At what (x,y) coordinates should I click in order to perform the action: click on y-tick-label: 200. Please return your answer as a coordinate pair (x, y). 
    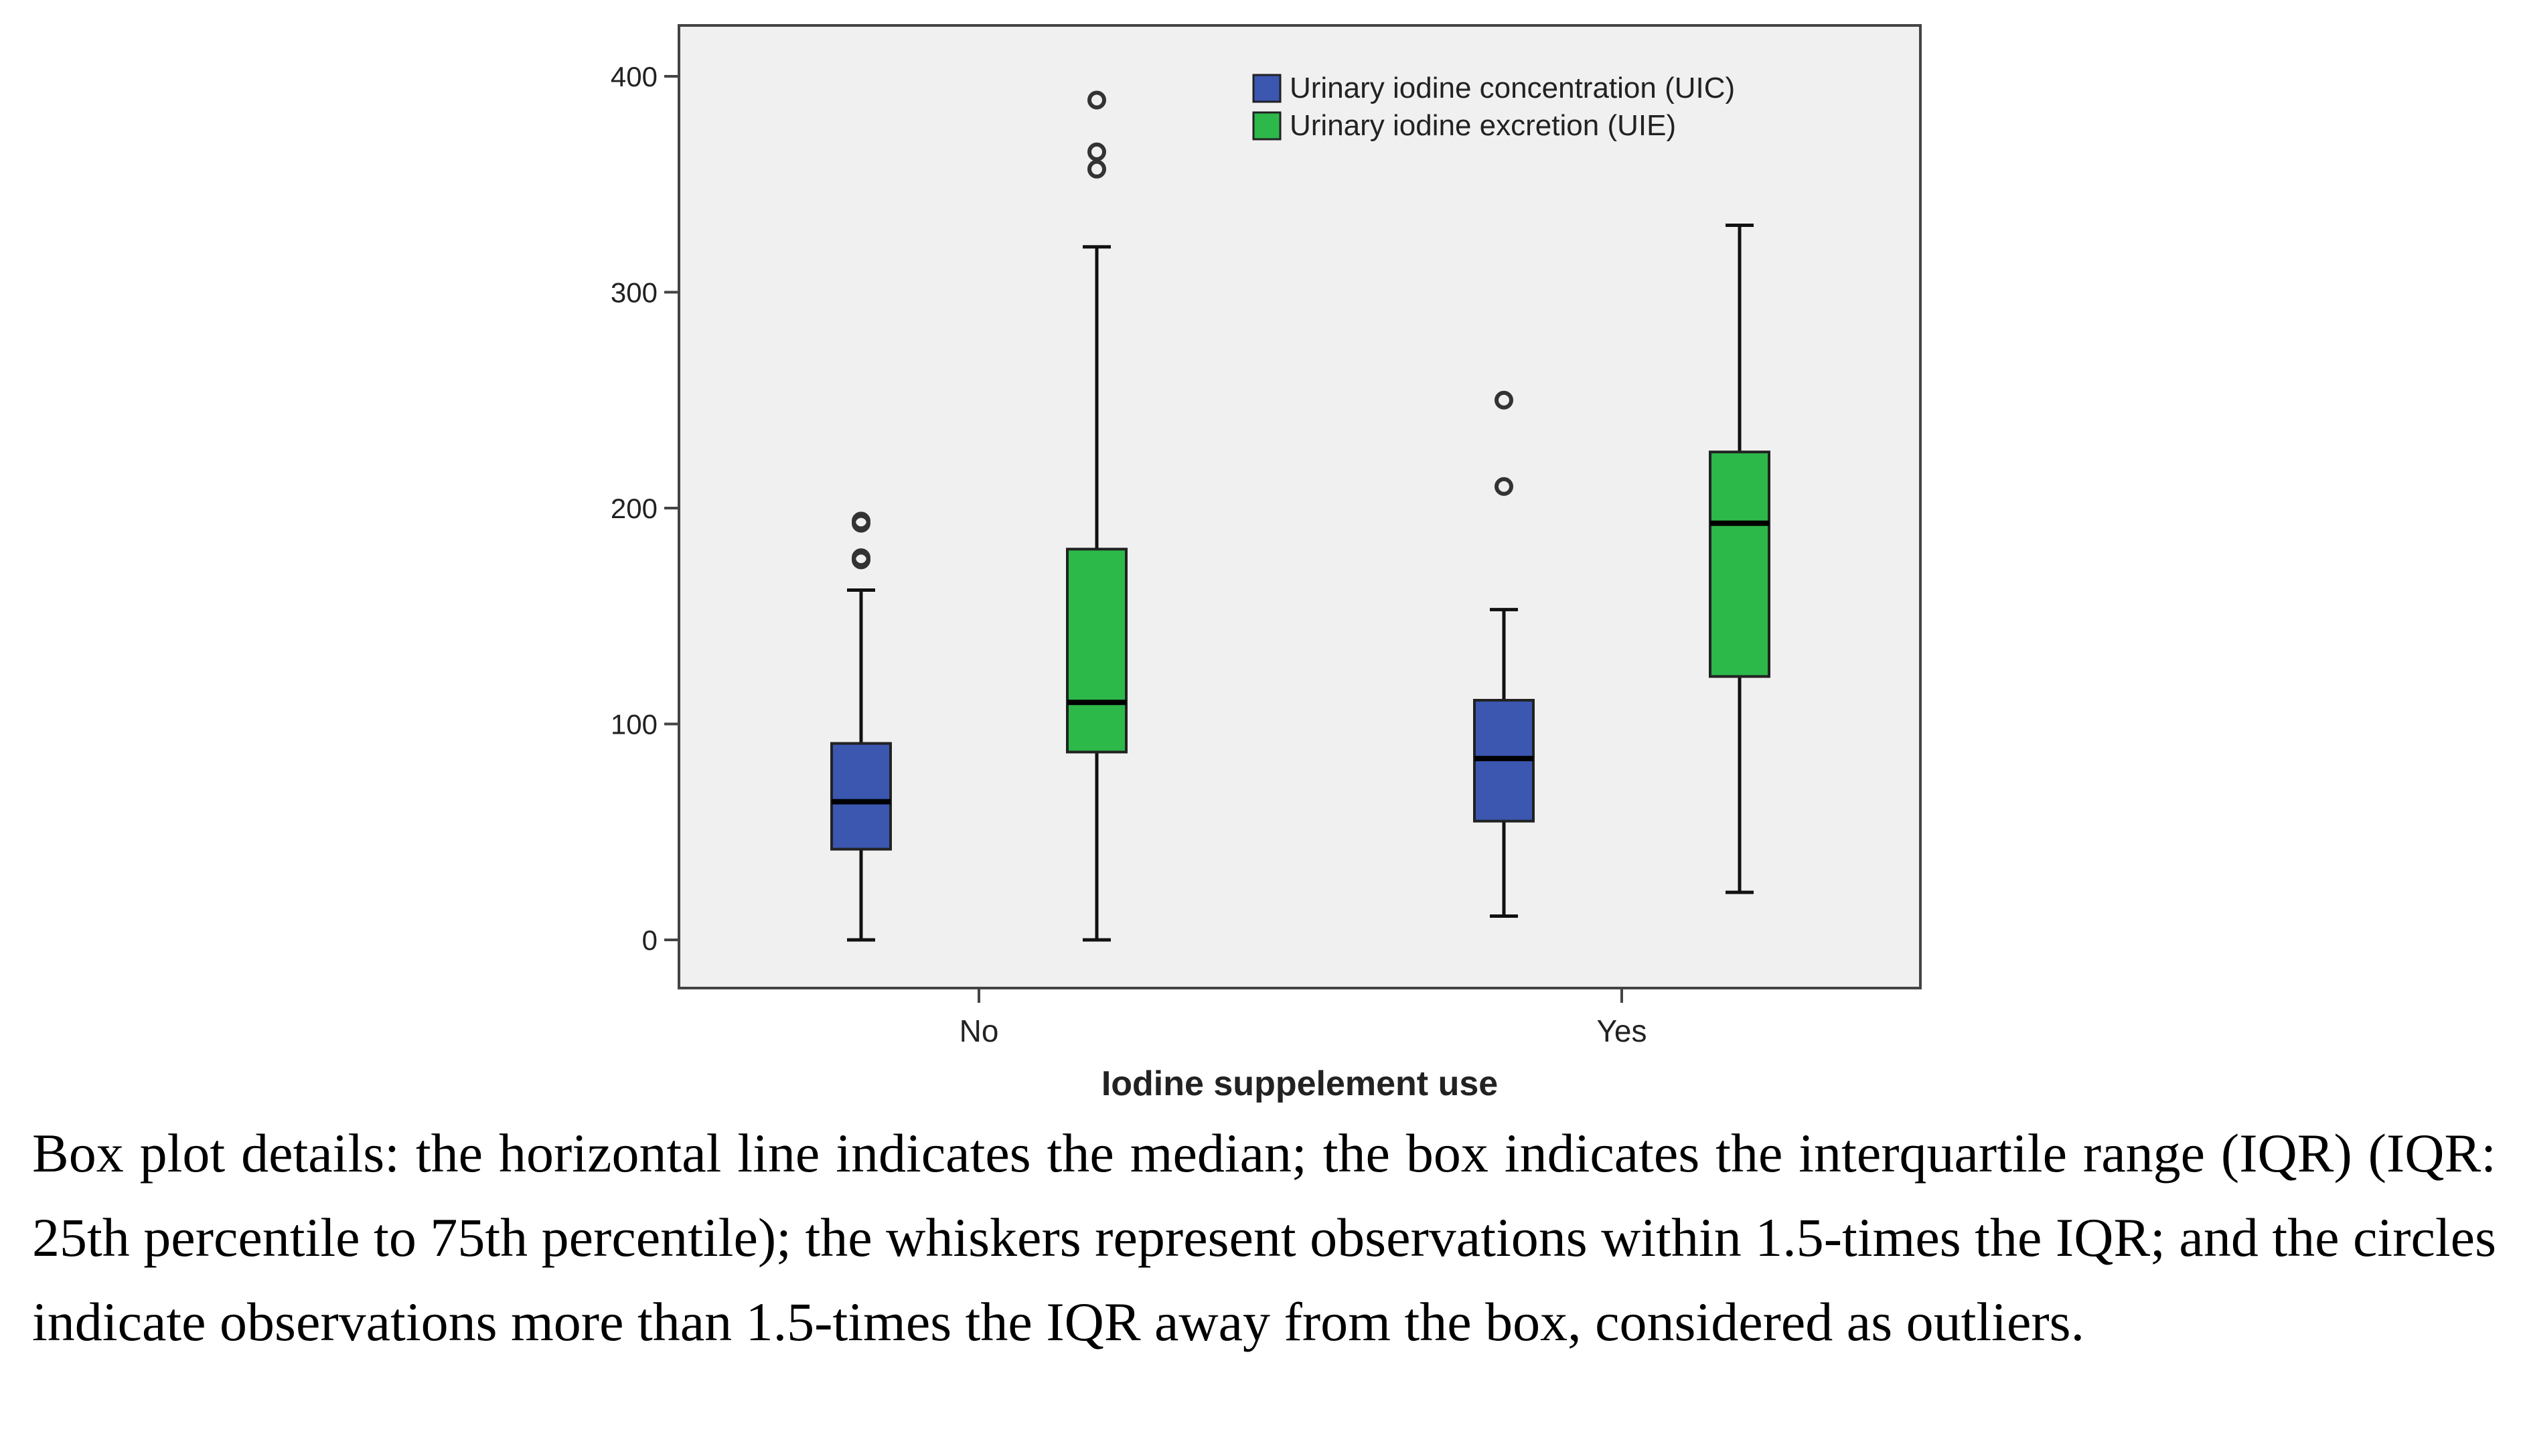
    Looking at the image, I should click on (634, 508).